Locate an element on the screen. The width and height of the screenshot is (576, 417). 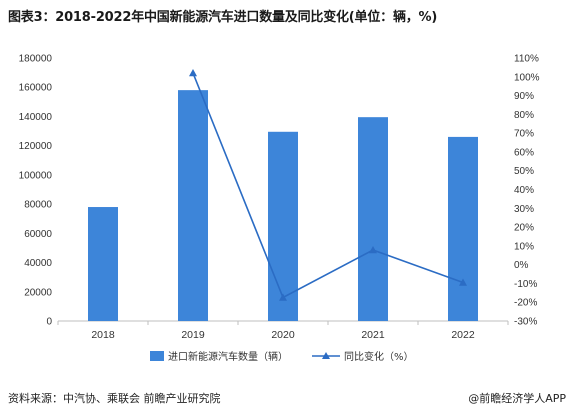
right-y-tick-label: 20% is located at coordinates (524, 228).